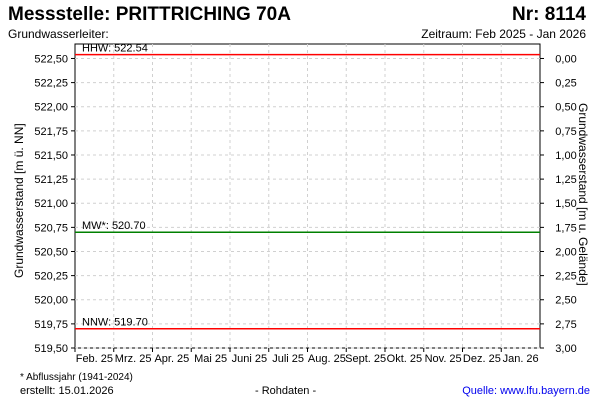  What do you see at coordinates (565, 84) in the screenshot?
I see `y2-tick-label: 0,25` at bounding box center [565, 84].